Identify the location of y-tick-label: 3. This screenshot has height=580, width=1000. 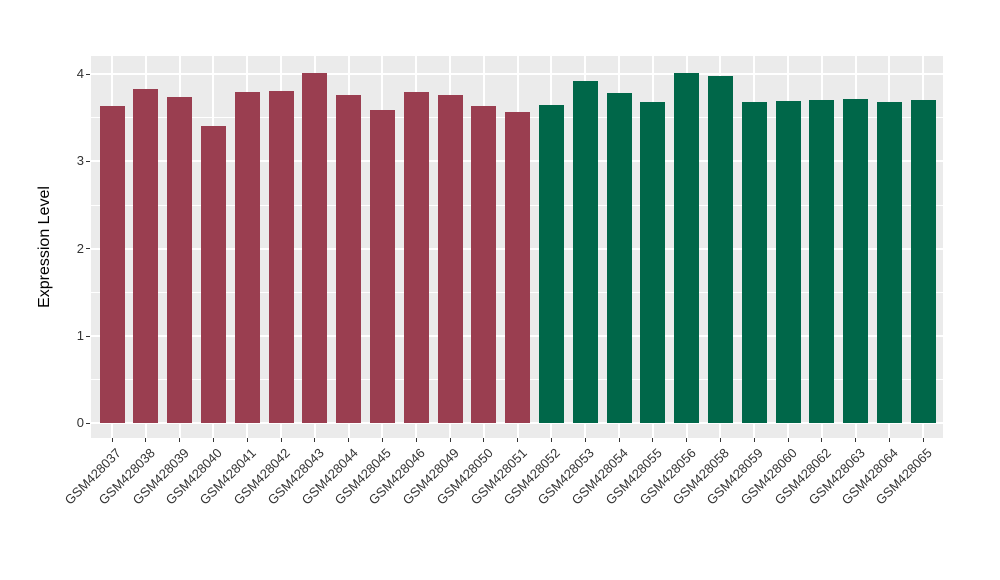
(80, 161).